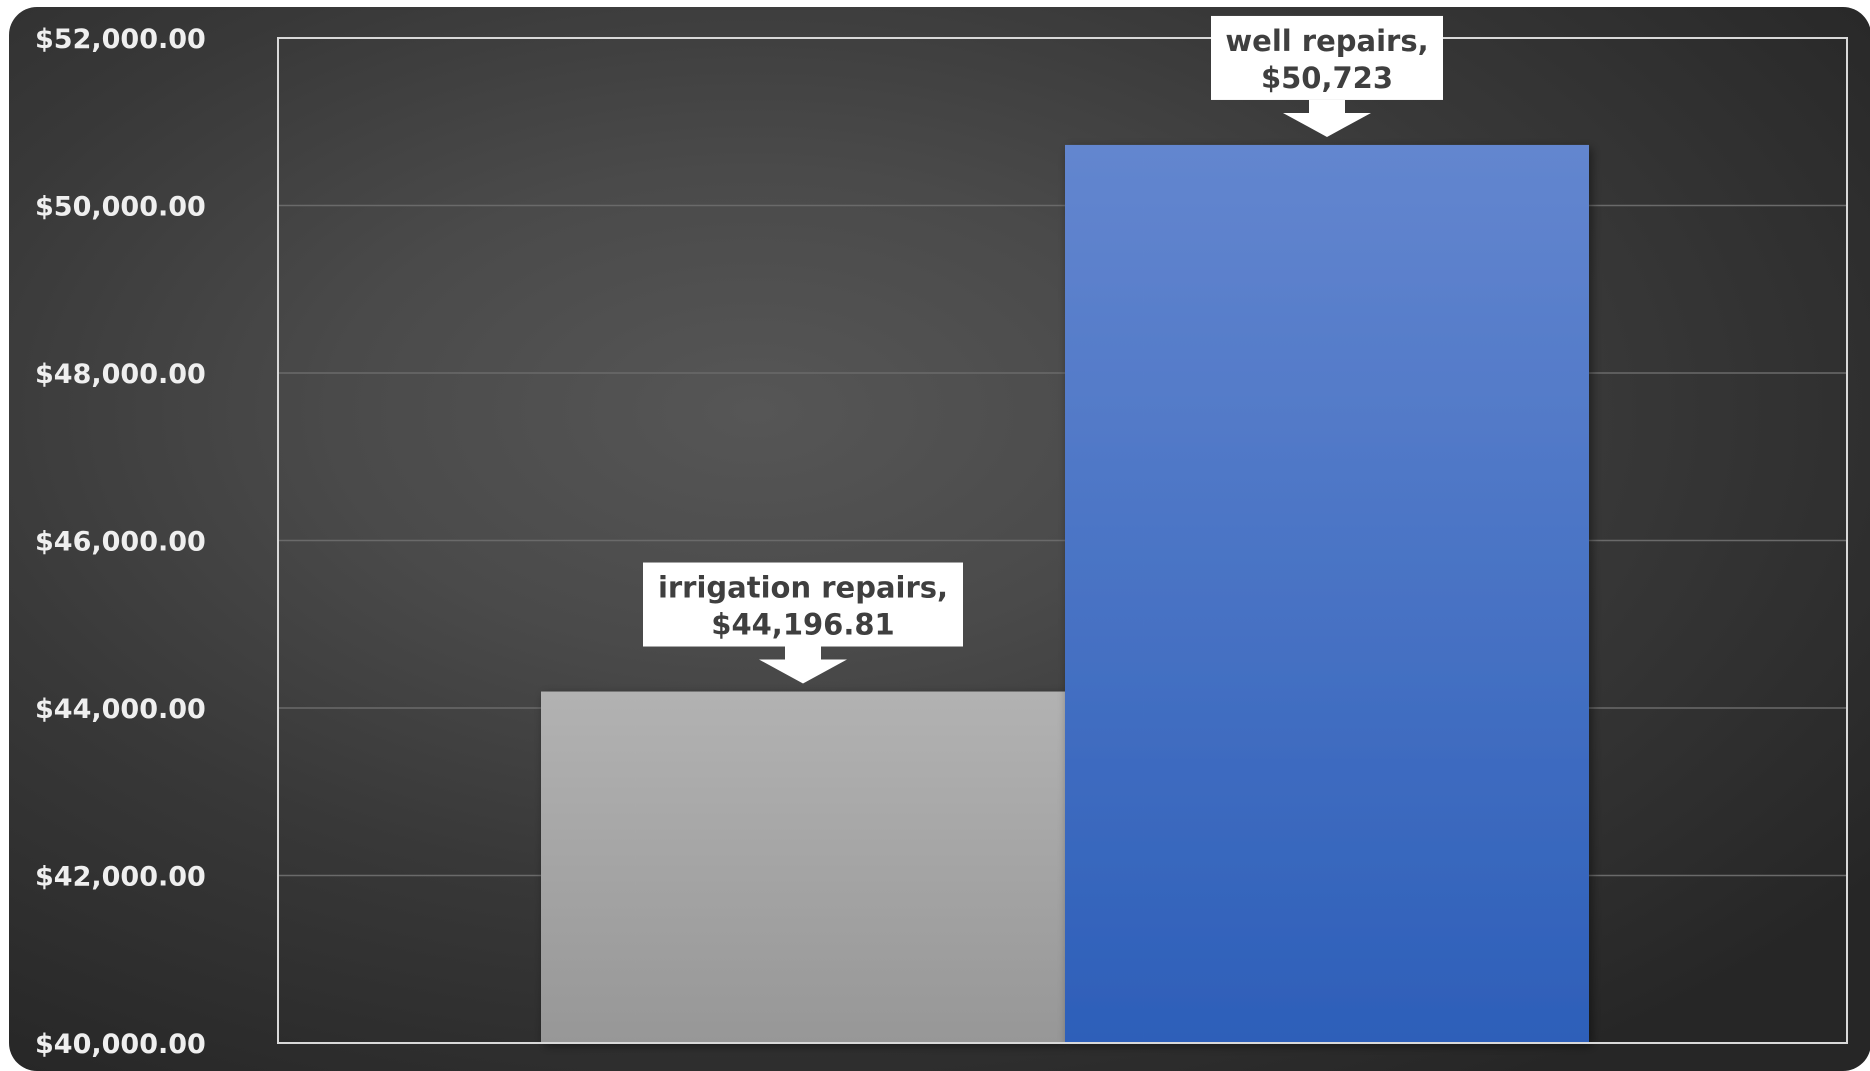 The image size is (1870, 1071). Describe the element at coordinates (803, 588) in the screenshot. I see `data-label-category: irrigation repairs,` at that location.